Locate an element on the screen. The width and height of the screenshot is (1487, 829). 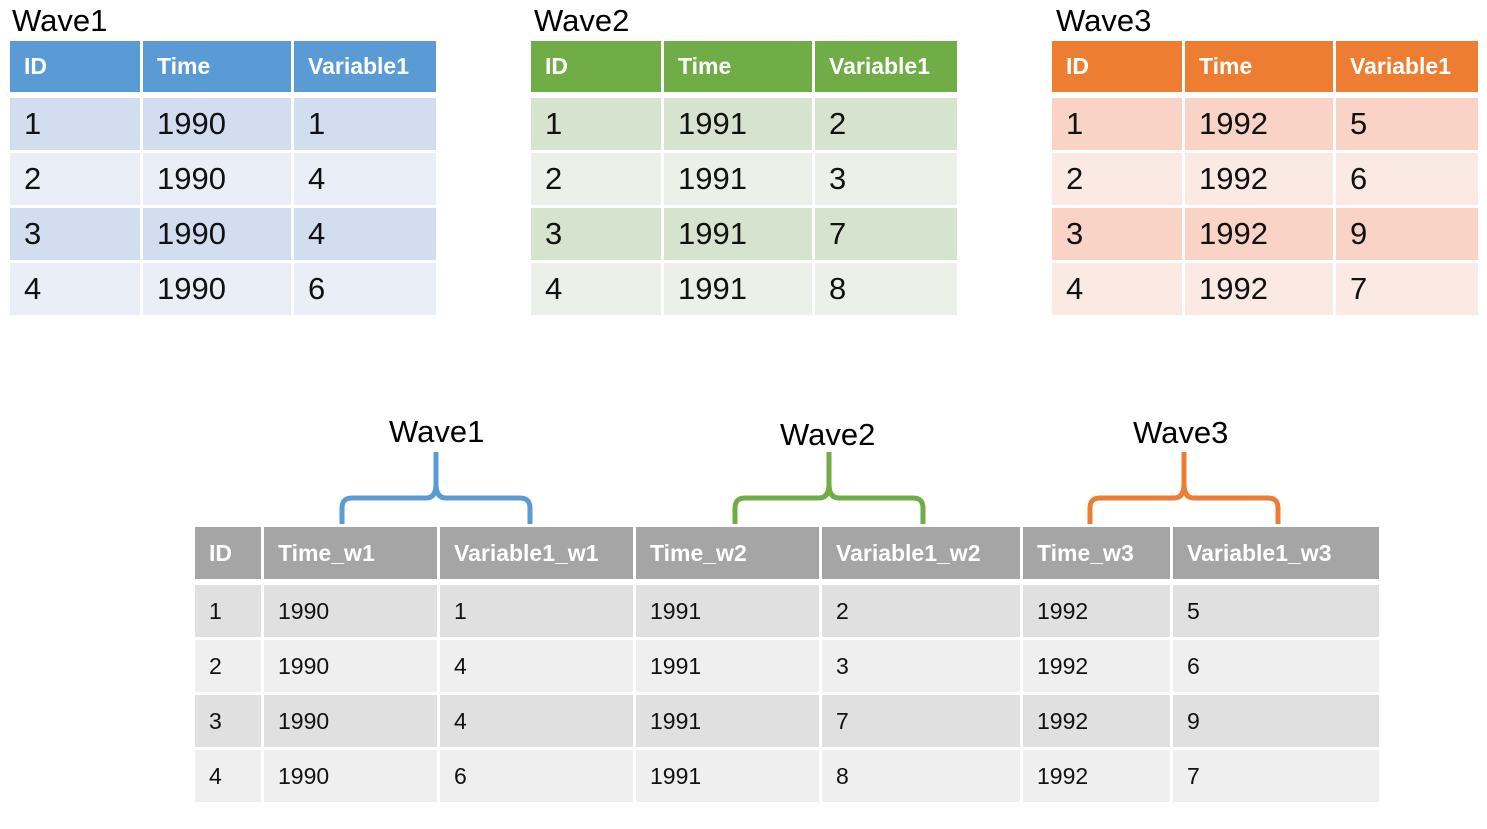
wave2-title: Wave2 is located at coordinates (582, 20).